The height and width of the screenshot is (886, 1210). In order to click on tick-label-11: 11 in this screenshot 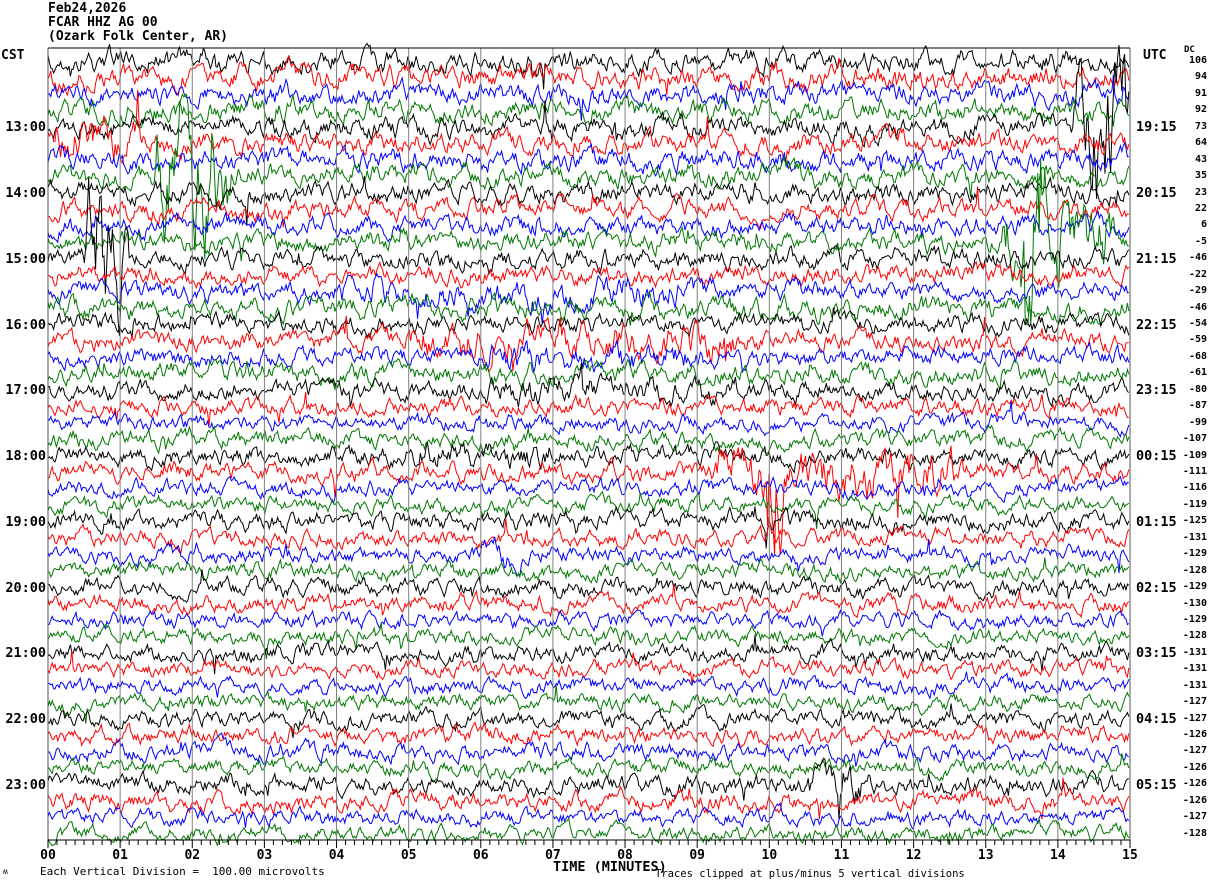, I will do `click(841, 855)`.